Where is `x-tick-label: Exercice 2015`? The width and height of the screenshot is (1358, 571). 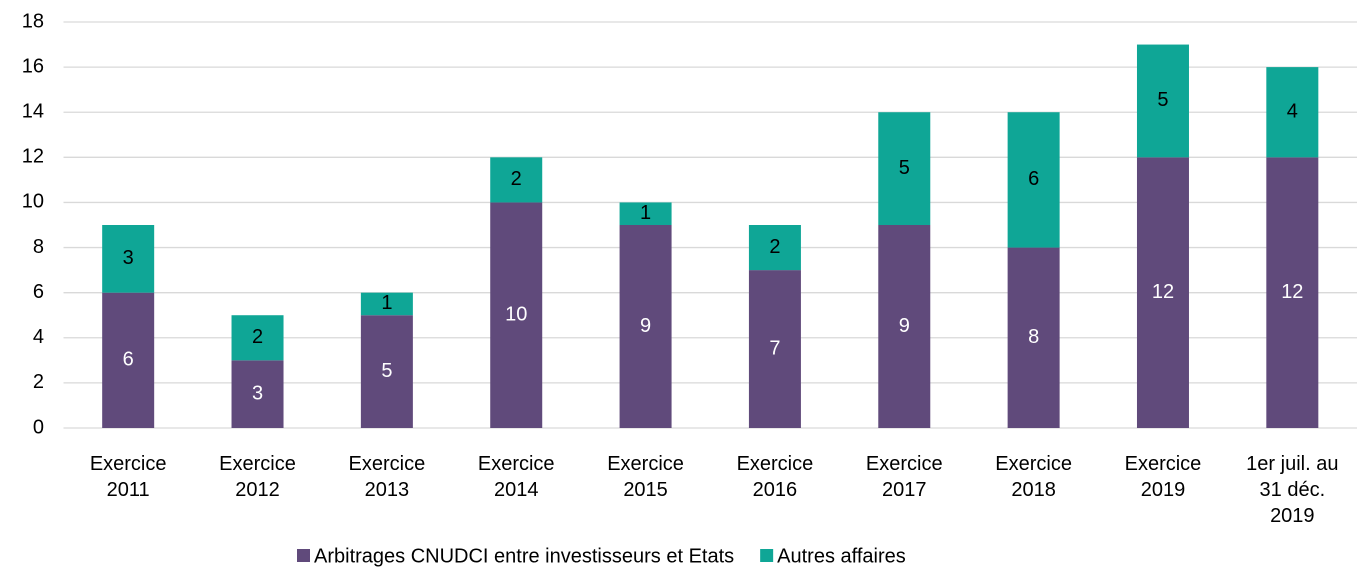
x-tick-label: Exercice 2015 is located at coordinates (645, 477).